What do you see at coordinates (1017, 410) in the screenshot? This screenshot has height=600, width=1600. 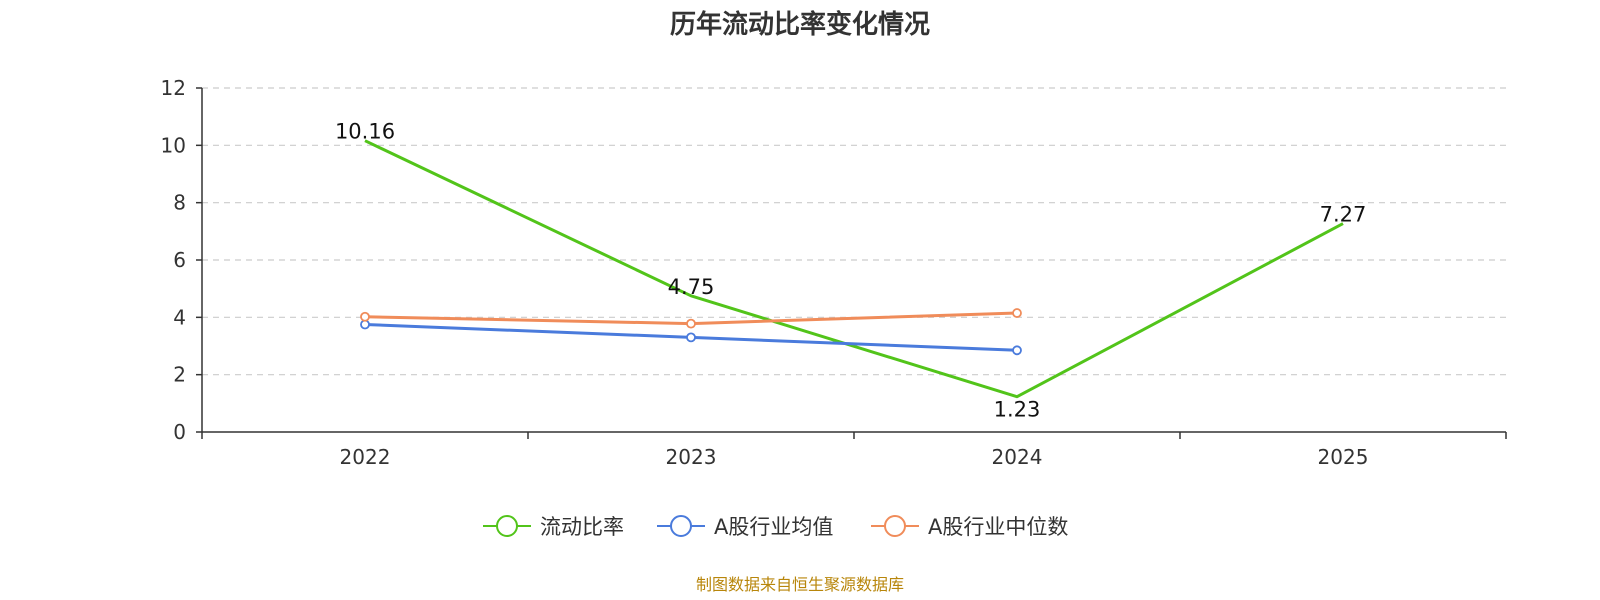 I see `data-label: 1.23` at bounding box center [1017, 410].